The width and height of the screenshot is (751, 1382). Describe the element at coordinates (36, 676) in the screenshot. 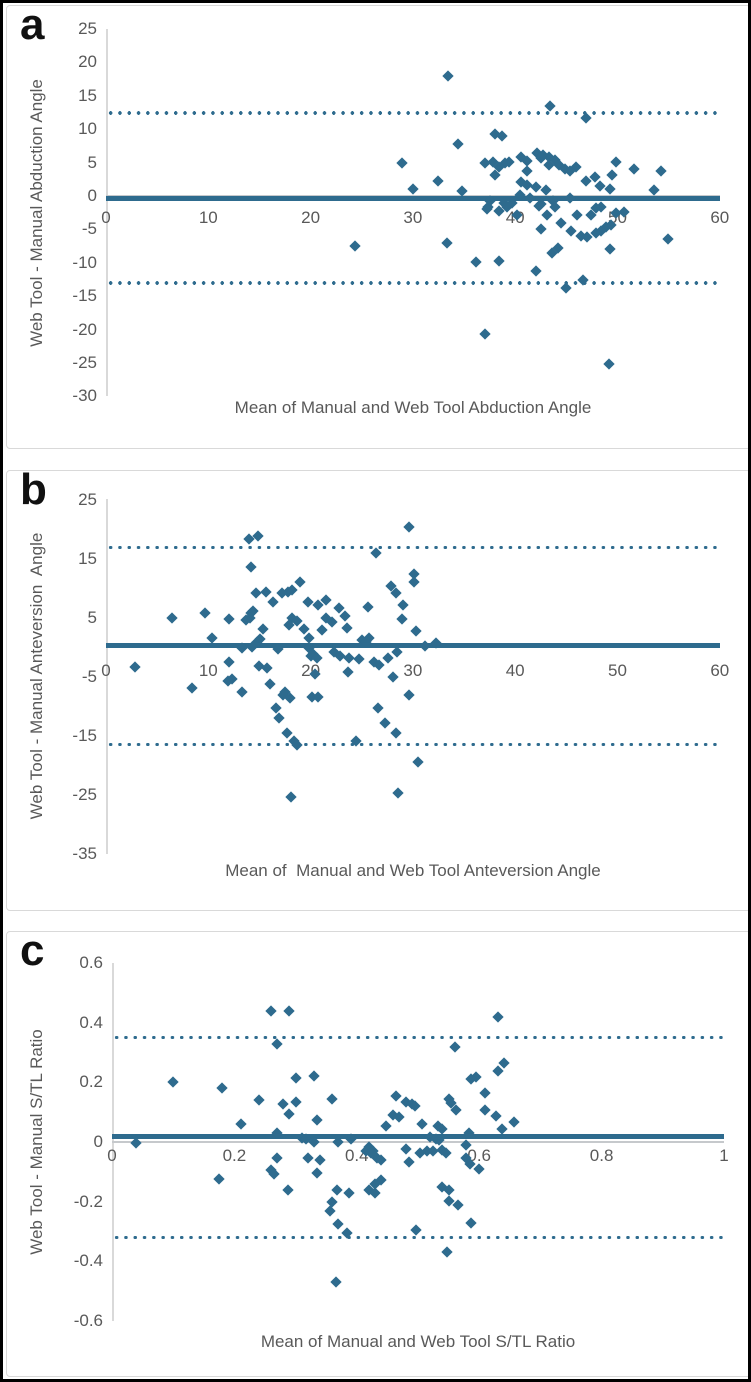

I see `panel-b-y-axis-title: Web Tool - Manual Anteversion Angle` at that location.